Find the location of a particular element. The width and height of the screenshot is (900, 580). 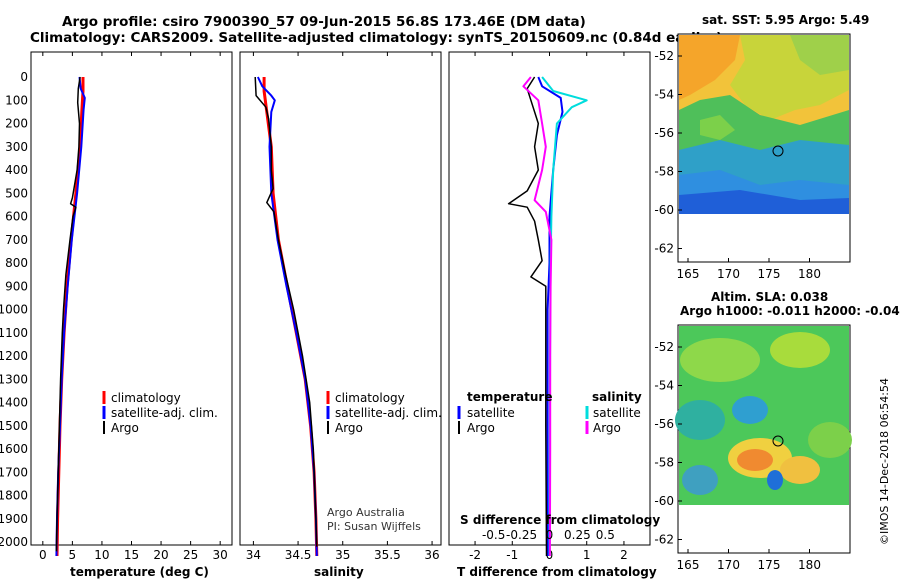

depth-tick-label: 300 is located at coordinates (16, 147).